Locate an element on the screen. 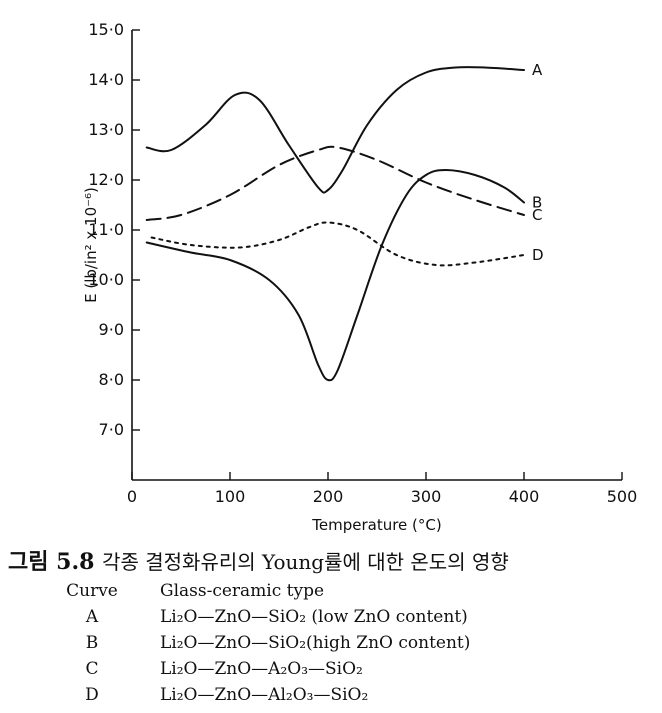 The image size is (662, 713). legend-row: B Li₂O—ZnO—SiO₂(high ZnO content) is located at coordinates (255, 643).